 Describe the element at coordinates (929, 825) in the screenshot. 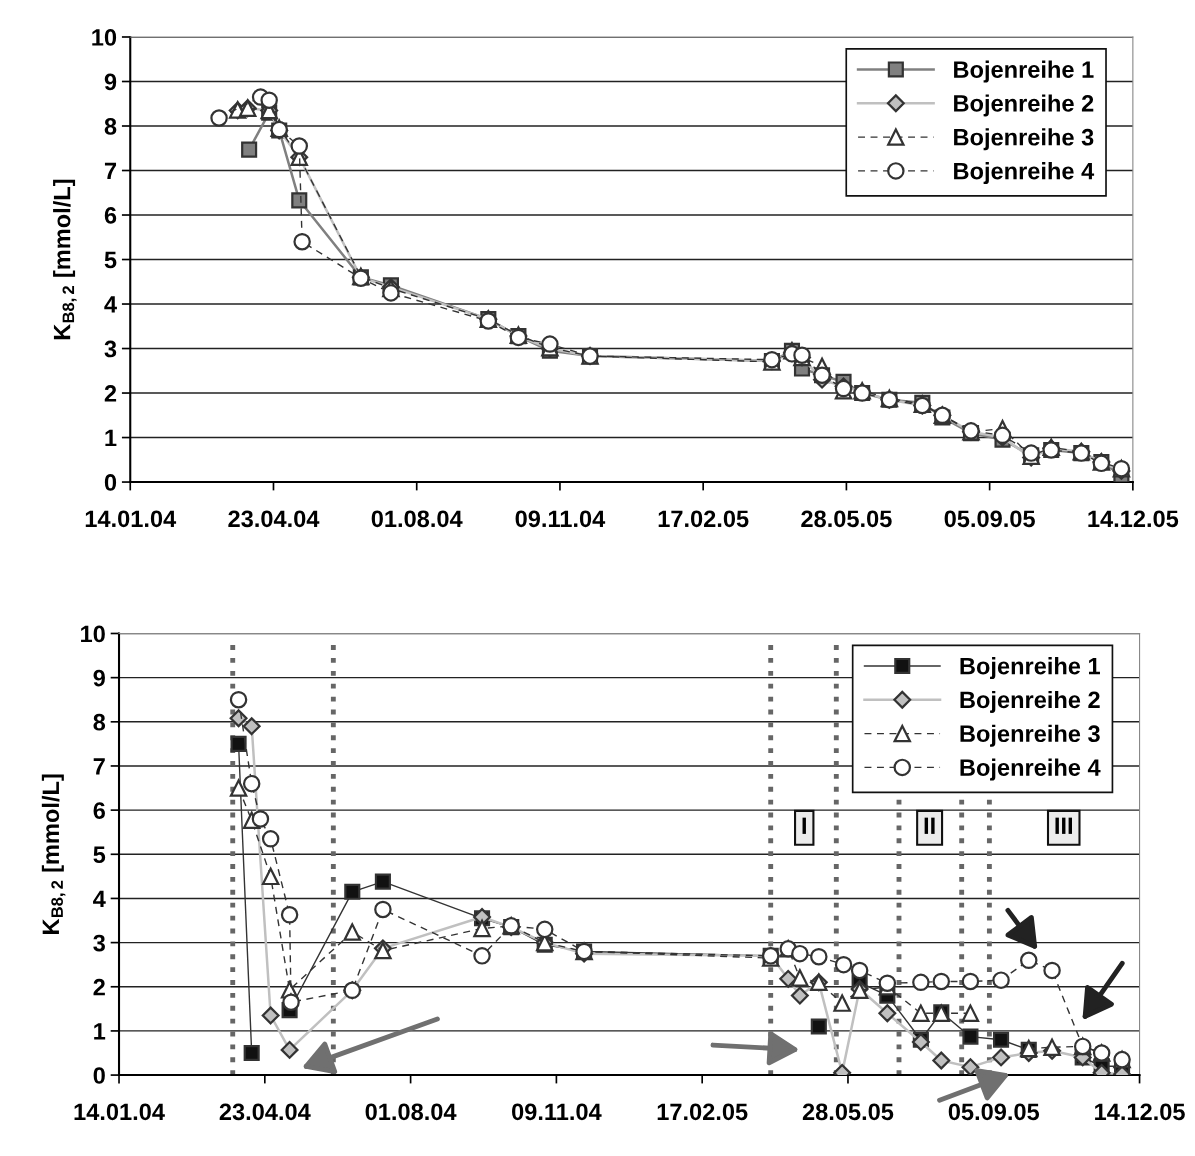

I see `annotation: II` at that location.